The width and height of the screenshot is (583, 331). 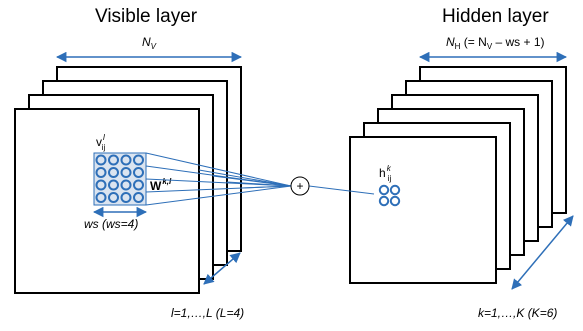 What do you see at coordinates (517, 313) in the screenshot?
I see `hidden-count-label: k=1,…,K (K=6)` at bounding box center [517, 313].